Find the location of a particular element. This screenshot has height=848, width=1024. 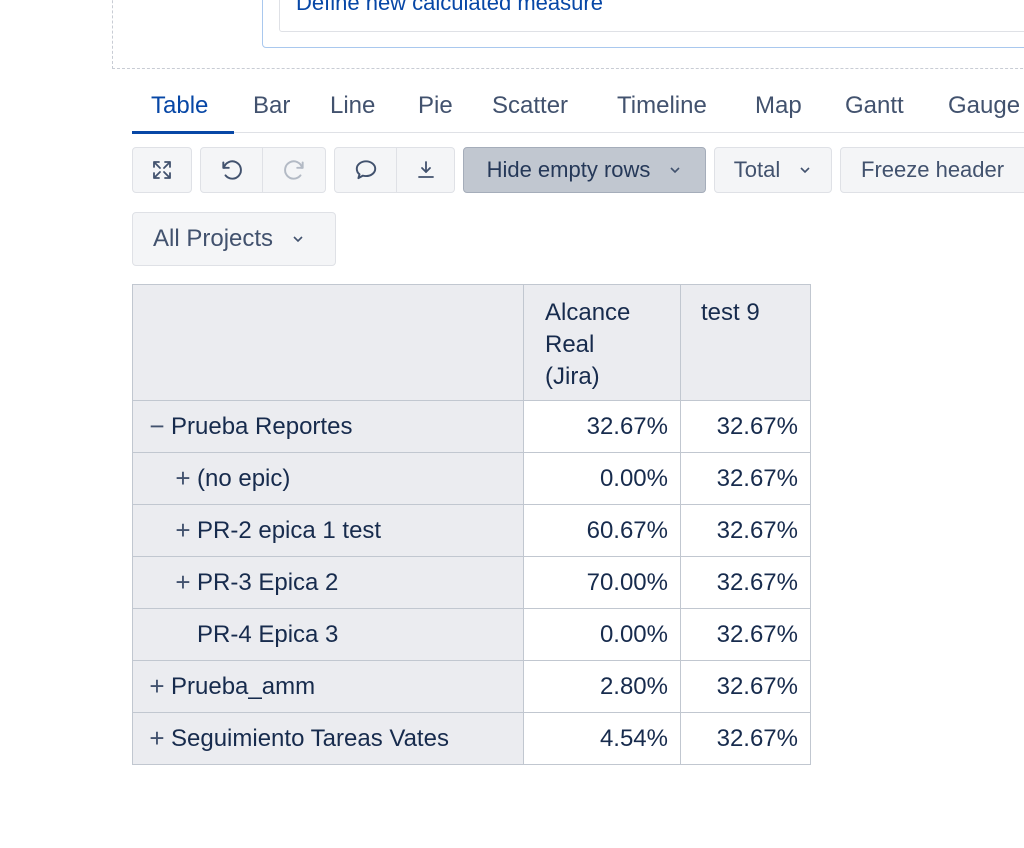

table-row: − Prueba Reportes 32.67% 32.67% is located at coordinates (471, 426).